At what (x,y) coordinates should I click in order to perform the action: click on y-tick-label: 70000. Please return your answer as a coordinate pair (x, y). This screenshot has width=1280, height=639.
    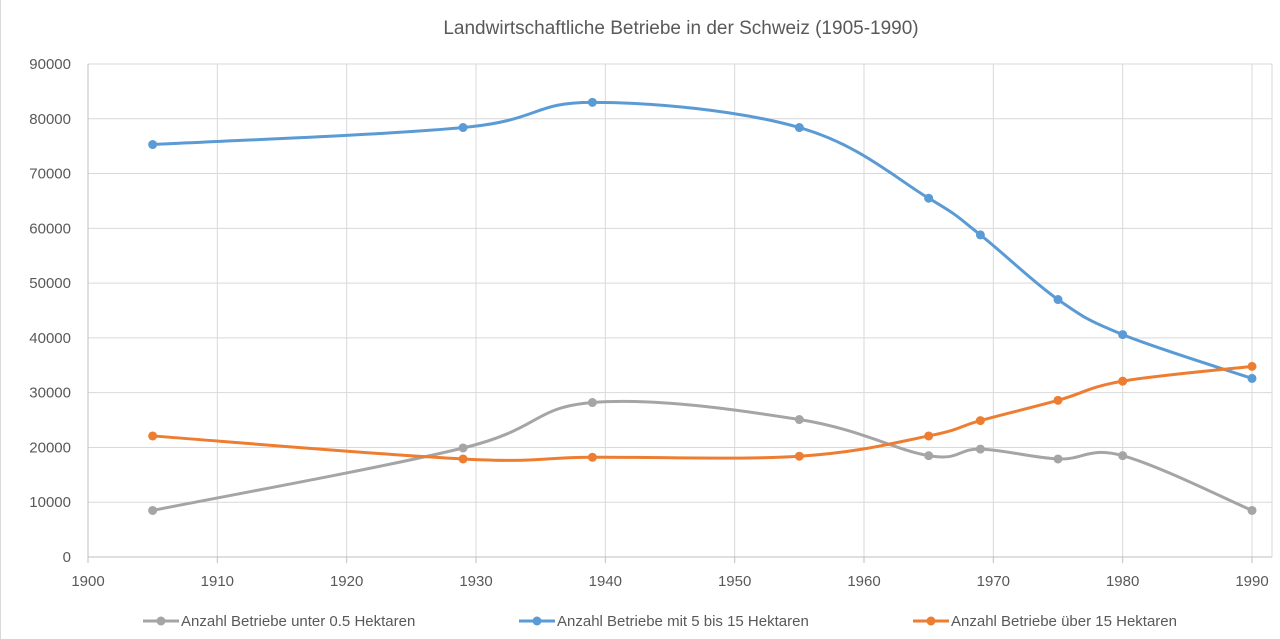
    Looking at the image, I should click on (50, 174).